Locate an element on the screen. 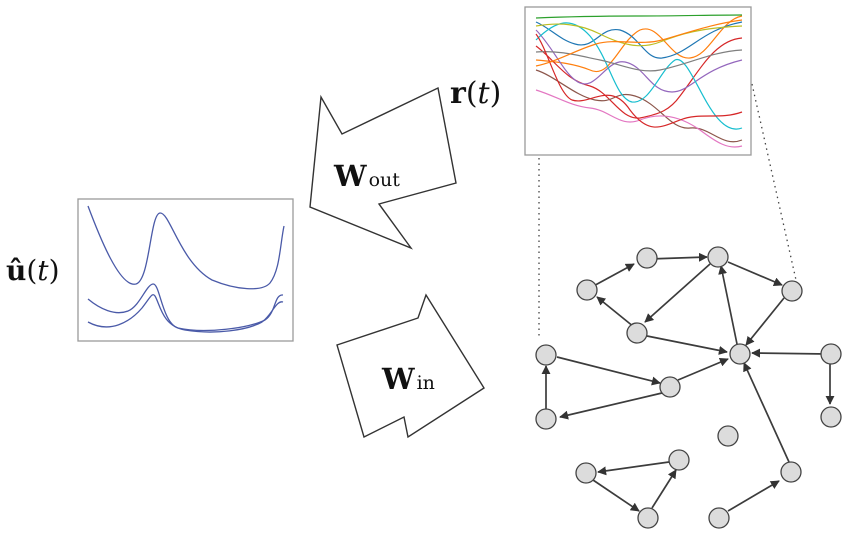  arrow-right-icon is located at coordinates (410, 366).